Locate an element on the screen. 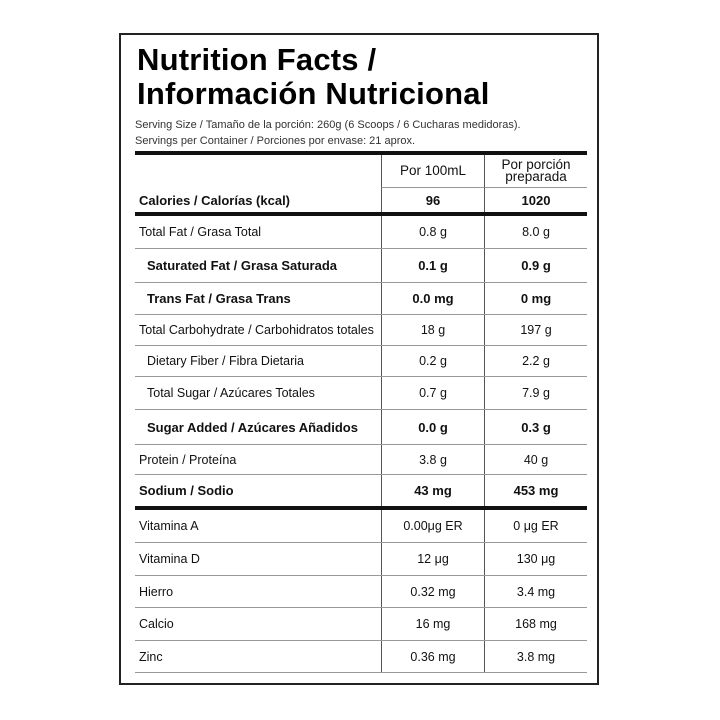  value-per-100ml: 0.8 g is located at coordinates (432, 232).